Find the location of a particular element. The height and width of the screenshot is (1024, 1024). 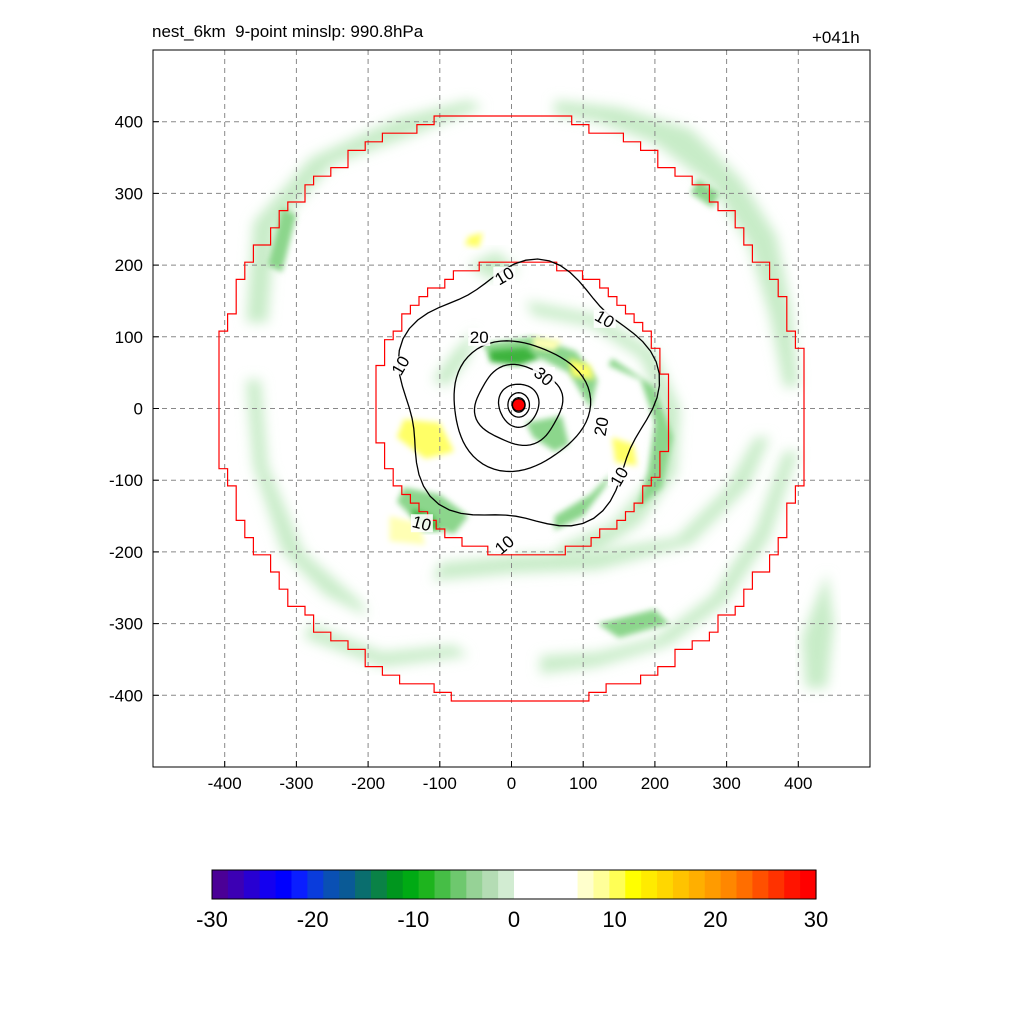

x-tick-label: 200 is located at coordinates (655, 783).